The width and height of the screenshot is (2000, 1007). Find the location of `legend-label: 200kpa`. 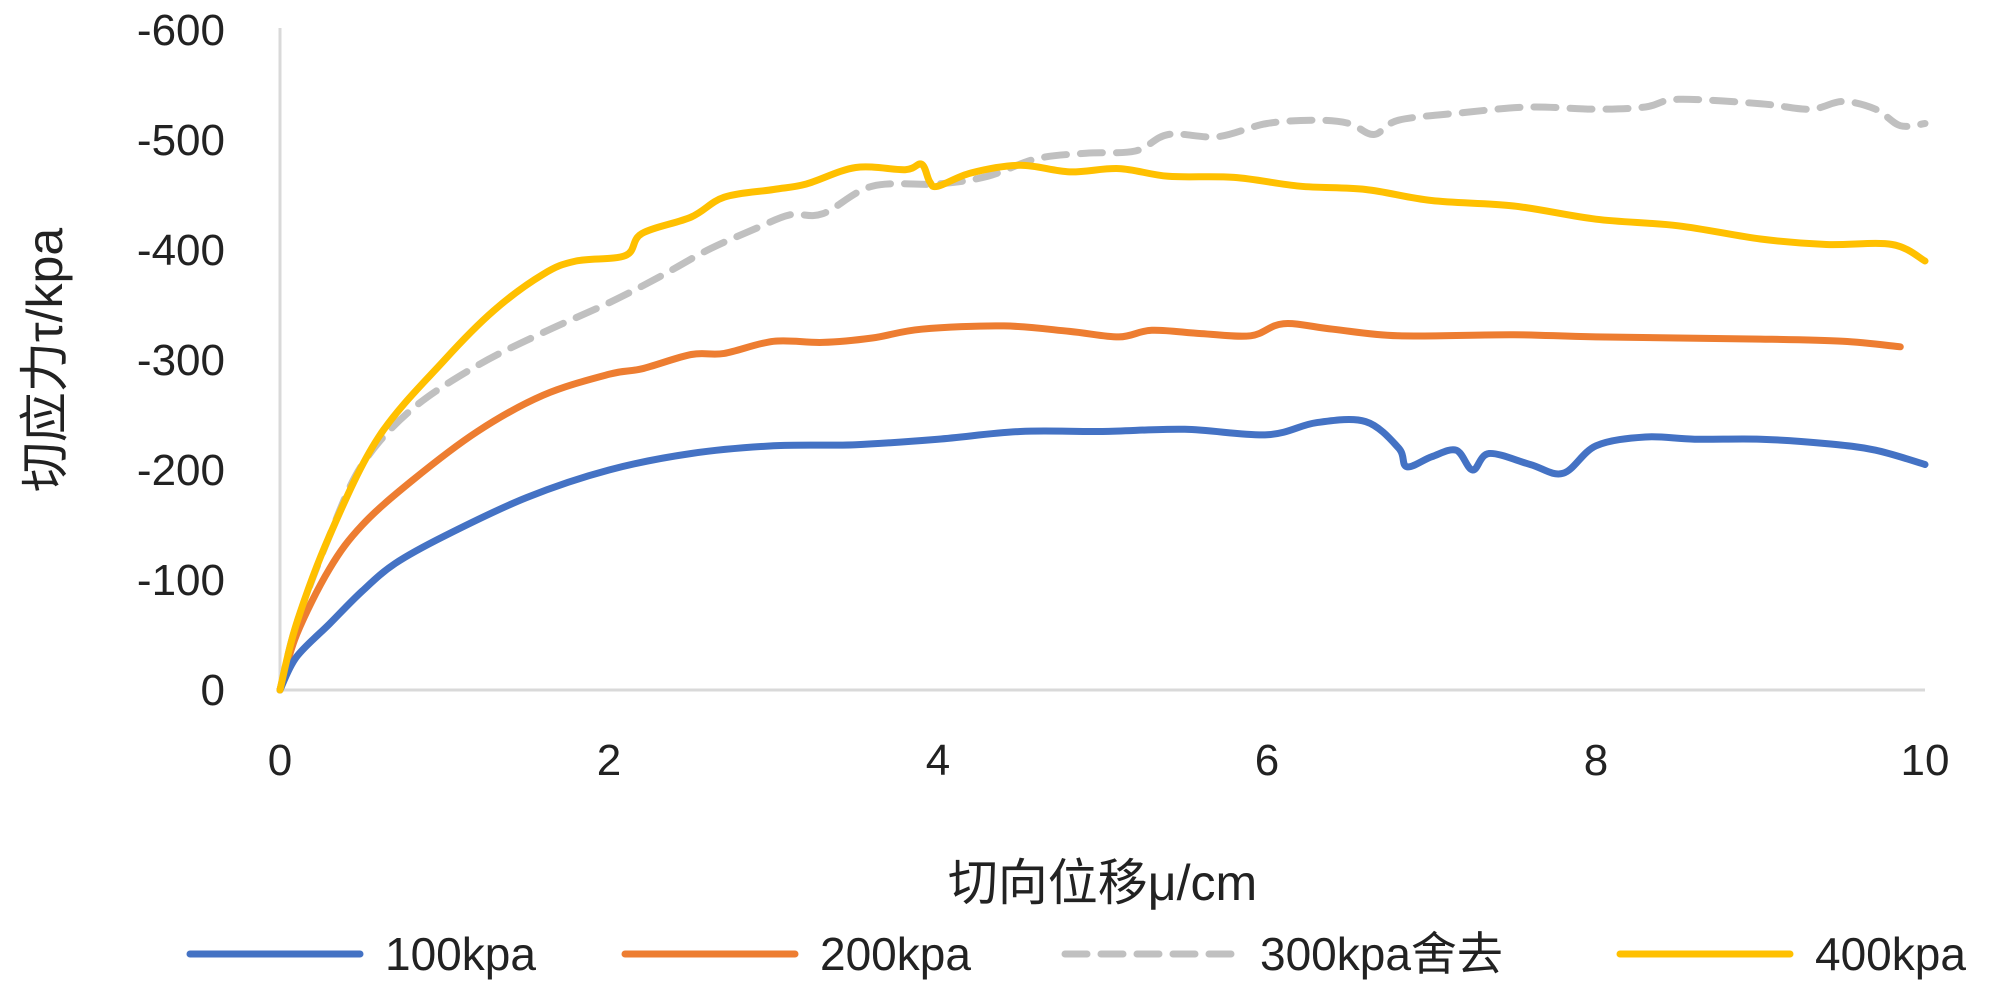

legend-label: 200kpa is located at coordinates (895, 954).